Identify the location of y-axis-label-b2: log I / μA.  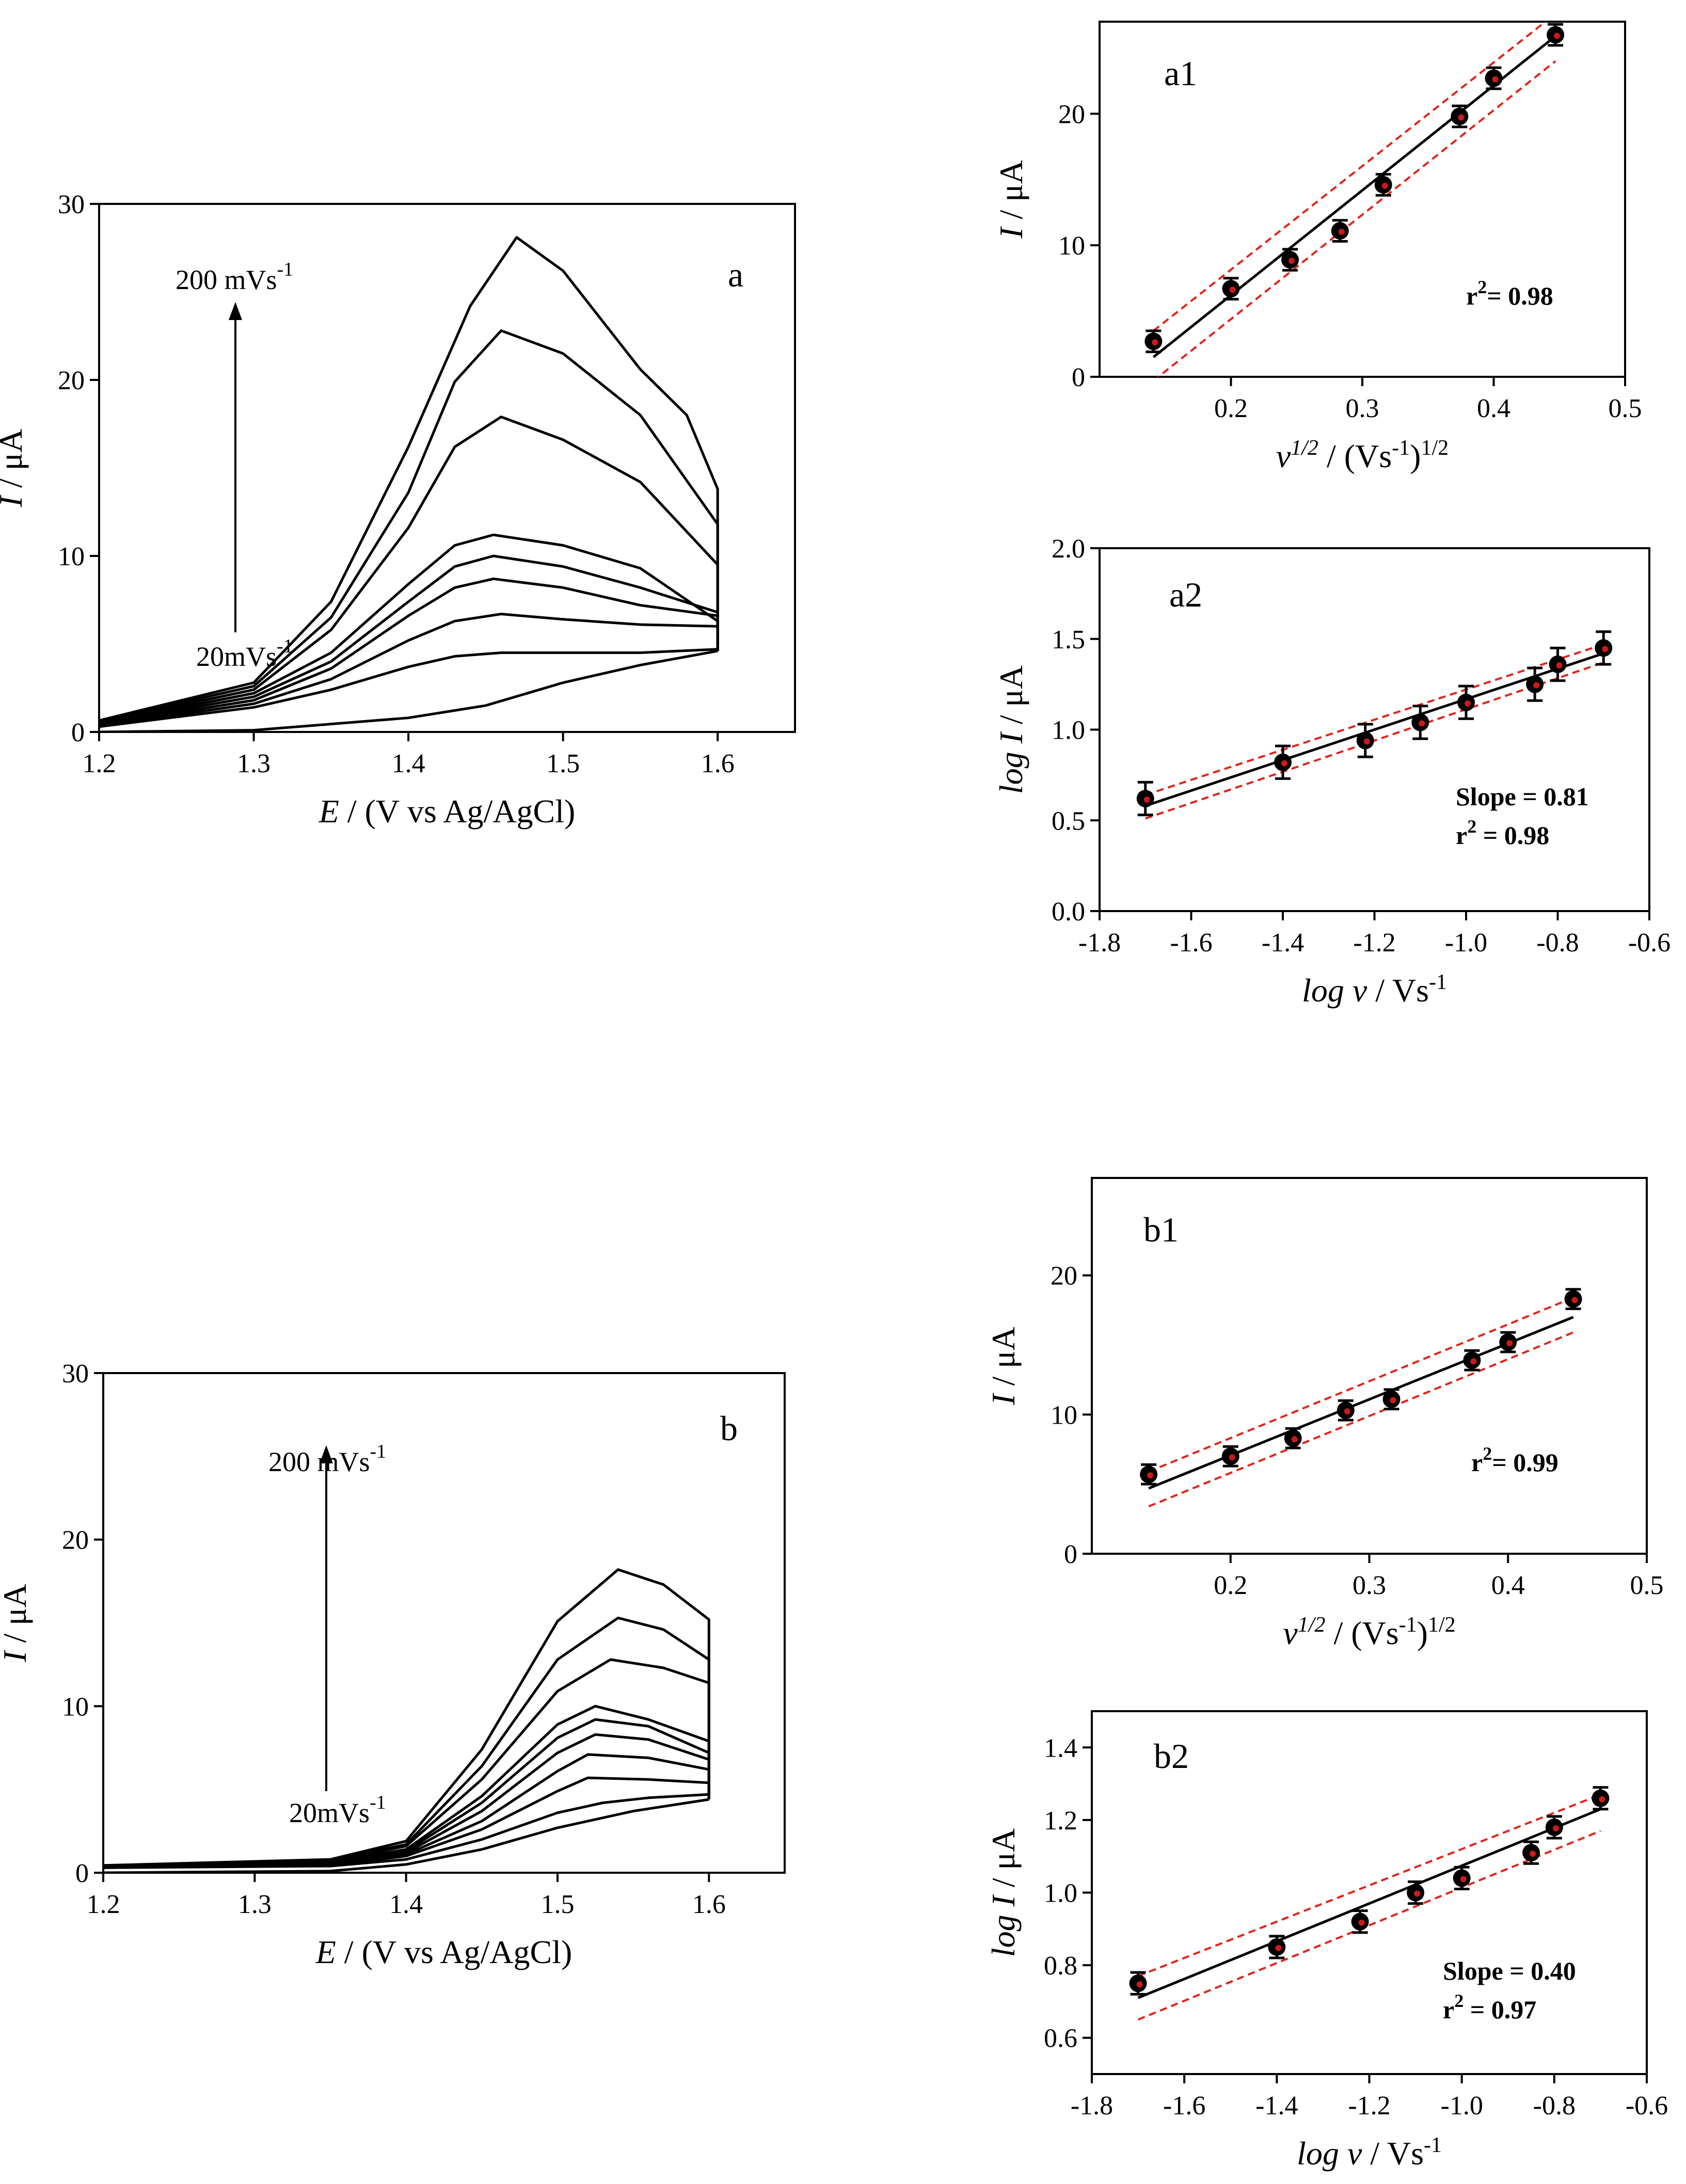
(1003, 1892).